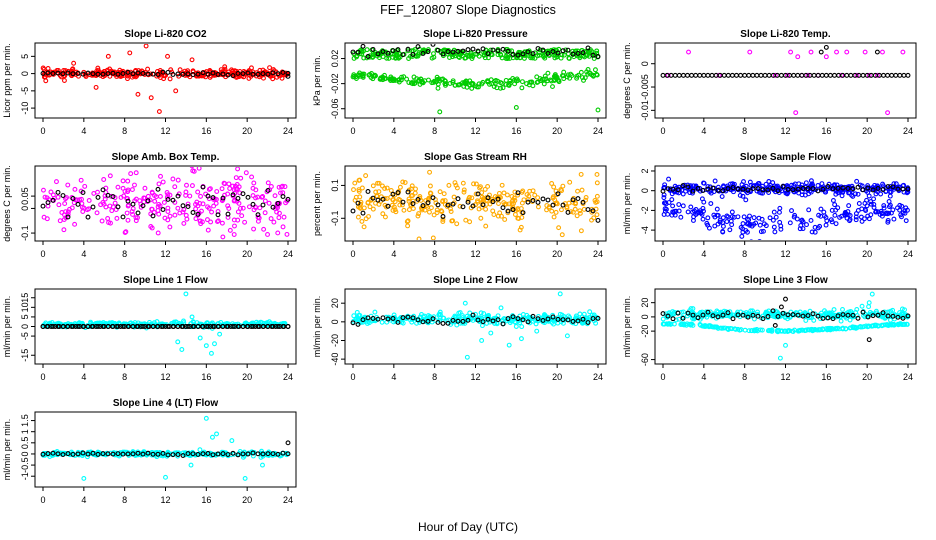  I want to click on y-tick-label: 1.5, so click(25, 420).